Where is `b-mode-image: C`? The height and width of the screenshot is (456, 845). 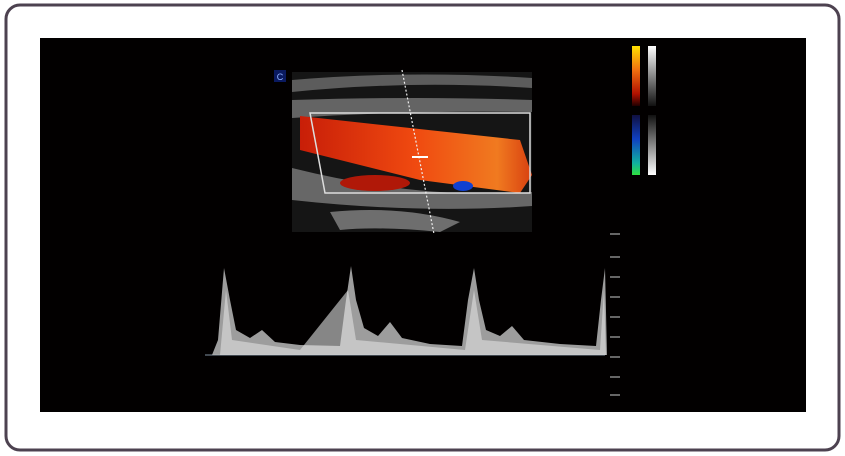 b-mode-image: C is located at coordinates (403, 152).